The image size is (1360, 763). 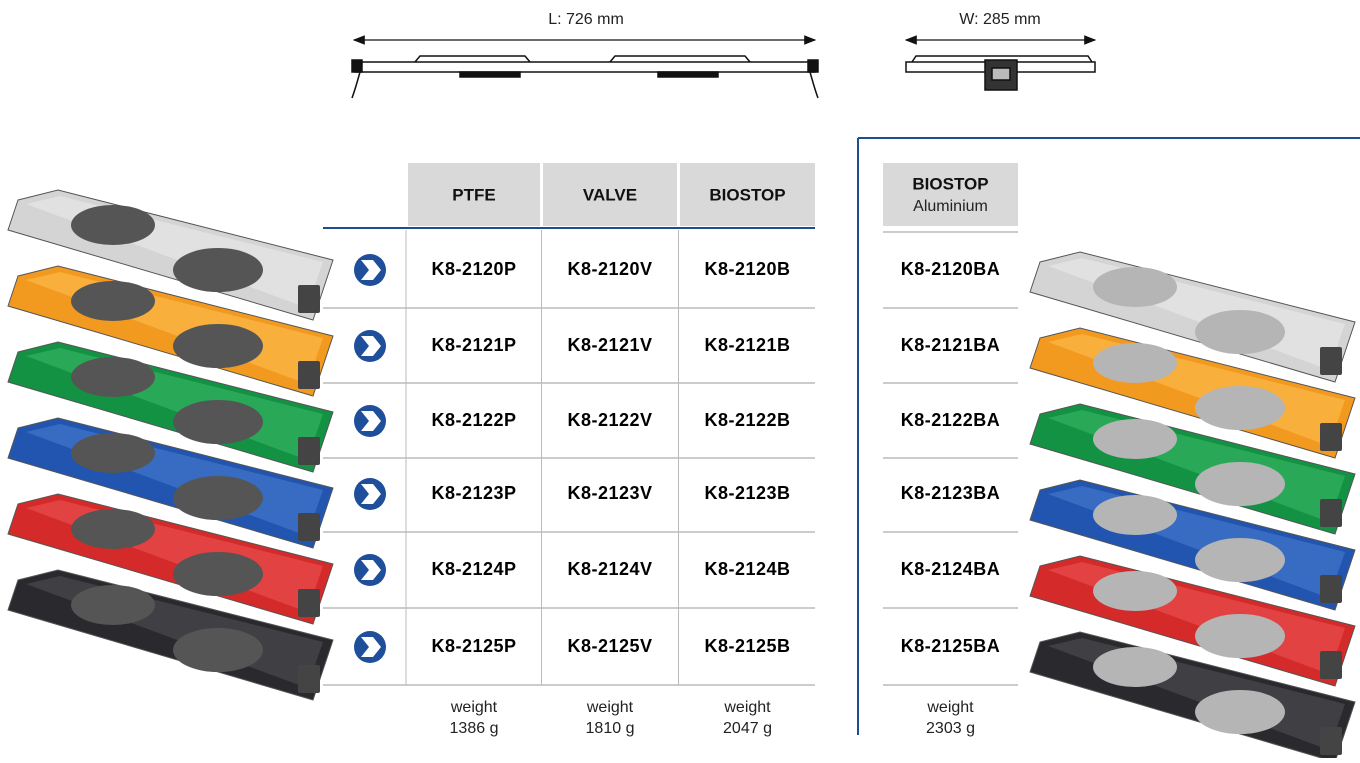 I want to click on product-code: K8-2122B, so click(x=747, y=420).